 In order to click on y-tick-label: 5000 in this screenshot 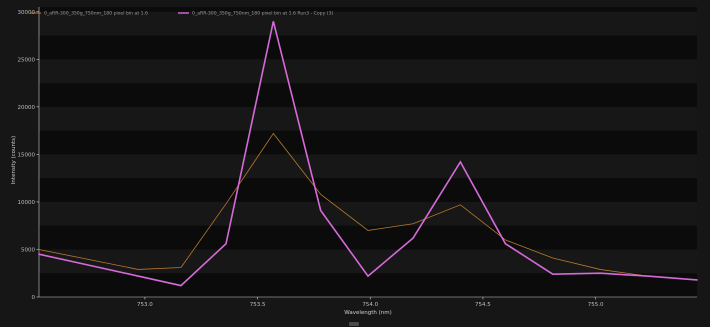, I will do `click(28, 250)`.